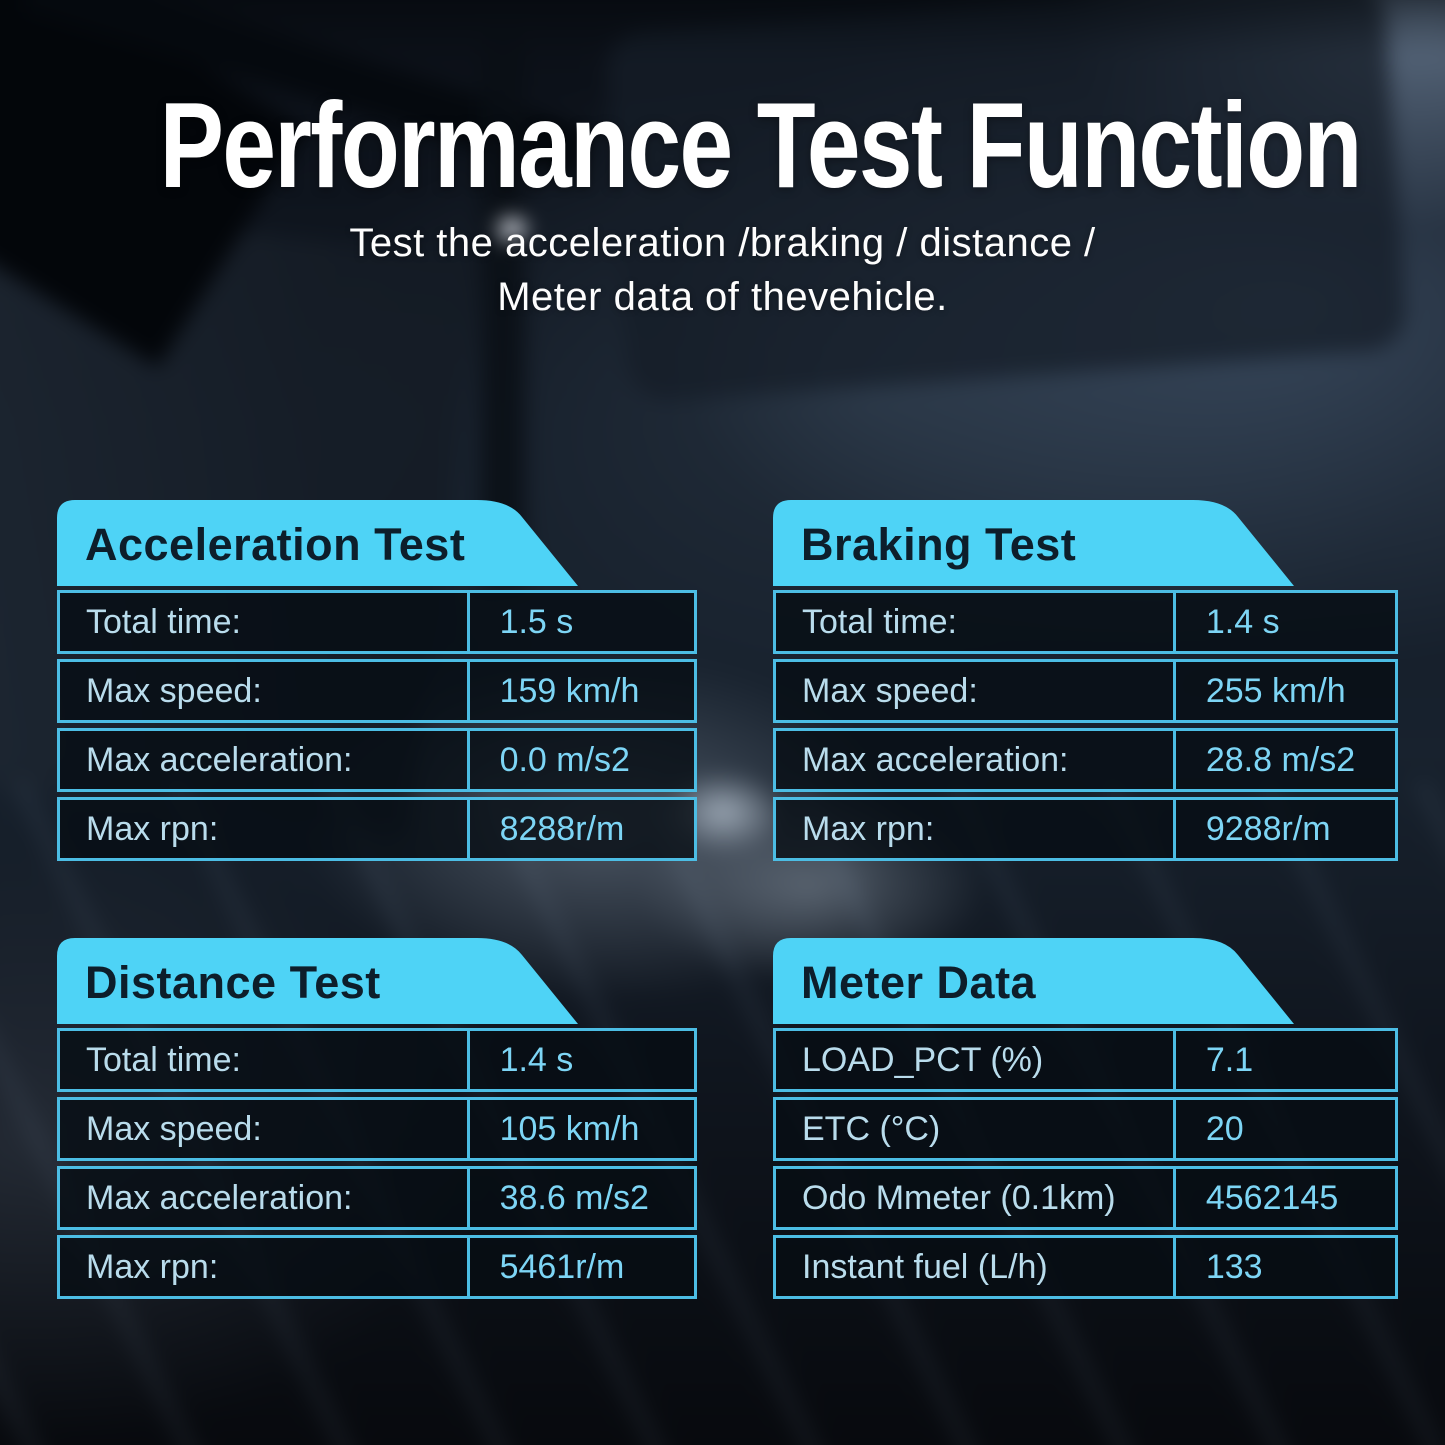 The width and height of the screenshot is (1445, 1445). I want to click on row-value: 7.1, so click(1229, 1059).